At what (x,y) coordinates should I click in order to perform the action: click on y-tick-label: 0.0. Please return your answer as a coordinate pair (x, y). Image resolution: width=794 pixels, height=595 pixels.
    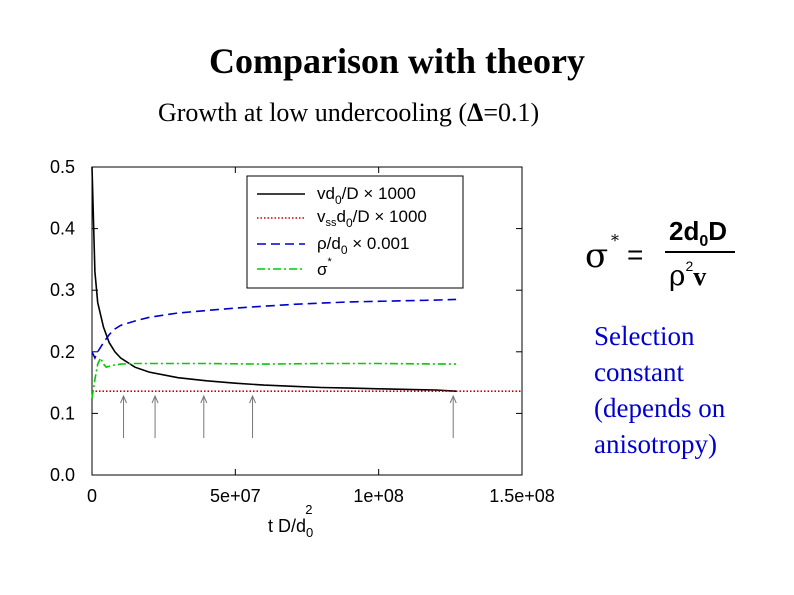
    Looking at the image, I should click on (62, 475).